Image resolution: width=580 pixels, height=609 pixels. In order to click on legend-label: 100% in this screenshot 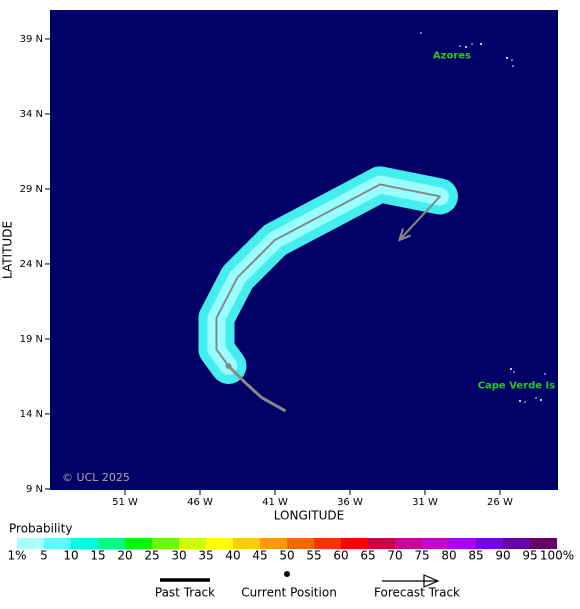, I will do `click(557, 556)`.